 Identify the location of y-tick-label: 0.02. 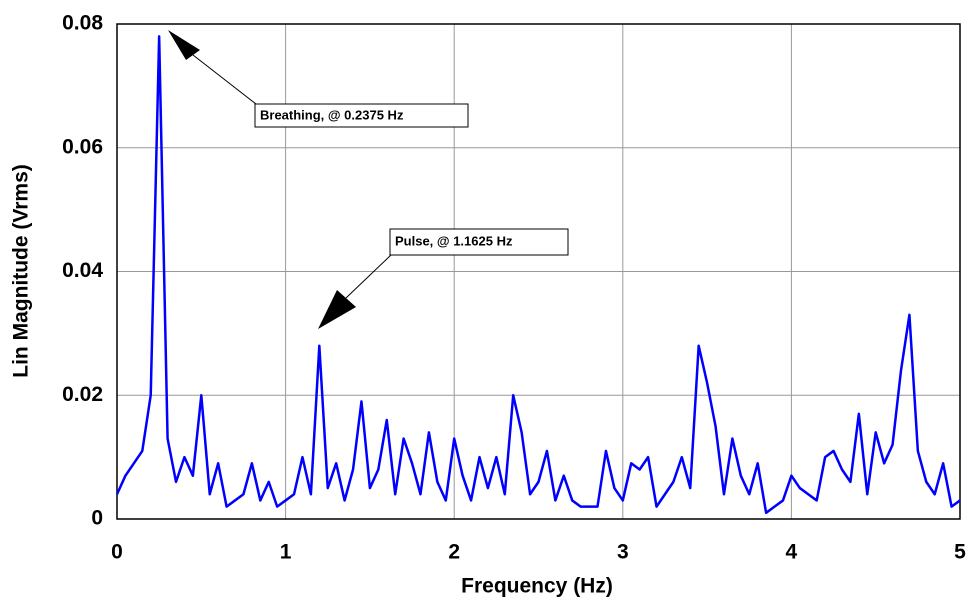
(82, 394).